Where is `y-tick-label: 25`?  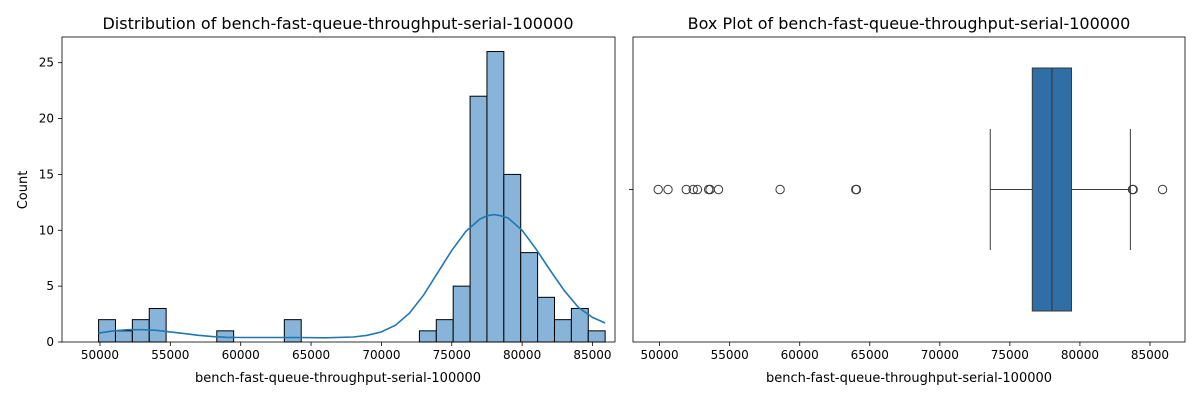
y-tick-label: 25 is located at coordinates (46, 63).